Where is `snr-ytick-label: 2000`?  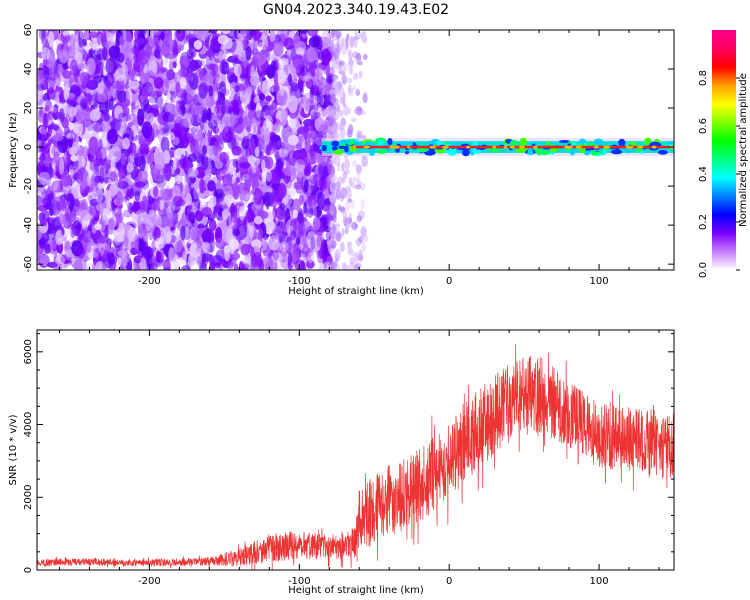
snr-ytick-label: 2000 is located at coordinates (28, 497).